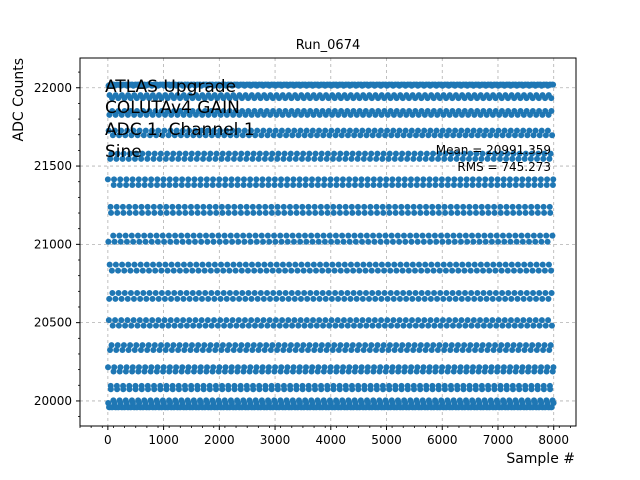  What do you see at coordinates (172, 108) in the screenshot?
I see `info-line-chip-gain: COLUTAv4 GAIN` at bounding box center [172, 108].